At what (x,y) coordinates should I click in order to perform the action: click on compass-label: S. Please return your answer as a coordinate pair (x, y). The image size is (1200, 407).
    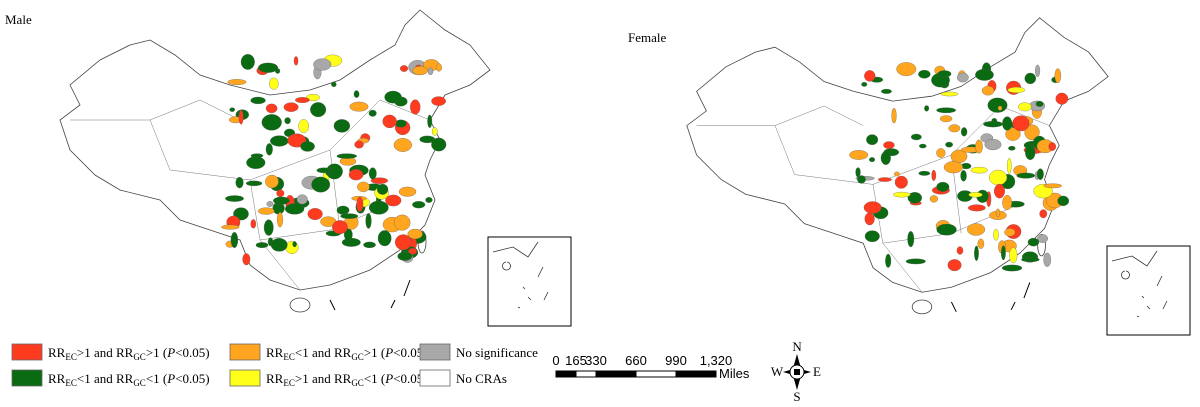
    Looking at the image, I should click on (796, 396).